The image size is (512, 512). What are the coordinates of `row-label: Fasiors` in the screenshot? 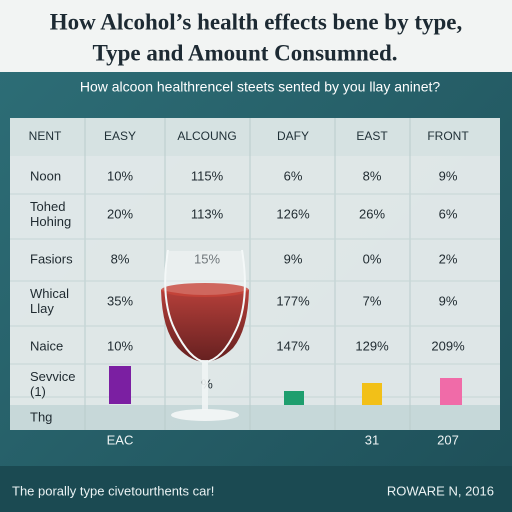 It's located at (51, 258).